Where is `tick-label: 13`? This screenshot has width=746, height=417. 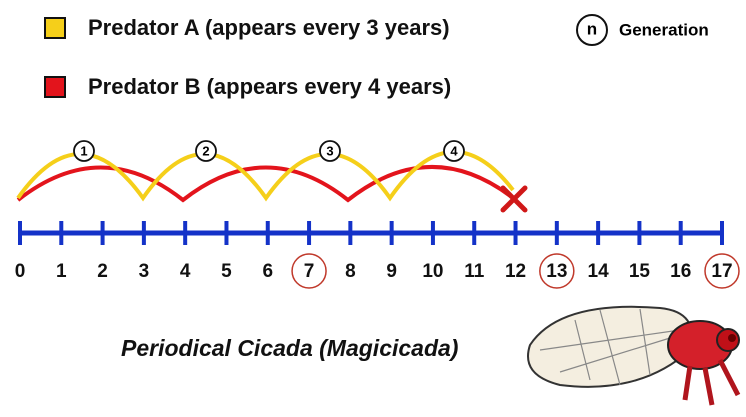 tick-label: 13 is located at coordinates (556, 271).